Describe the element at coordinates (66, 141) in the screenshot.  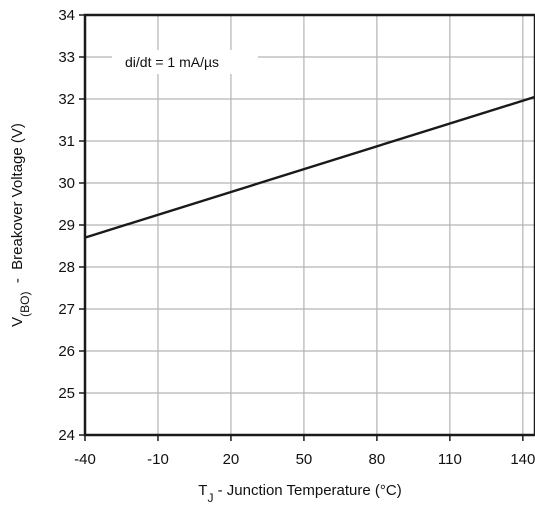
I see `y-tick-label: 31` at that location.